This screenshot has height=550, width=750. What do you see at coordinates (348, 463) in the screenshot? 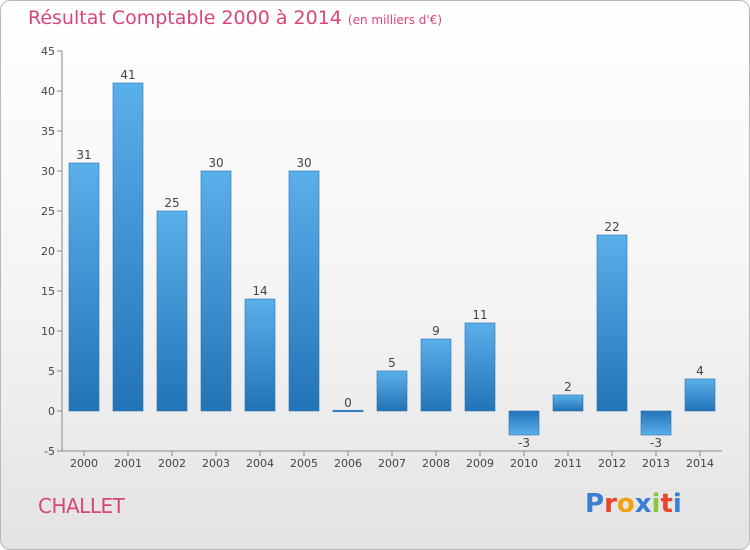
I see `x-tick-label: 2006` at bounding box center [348, 463].